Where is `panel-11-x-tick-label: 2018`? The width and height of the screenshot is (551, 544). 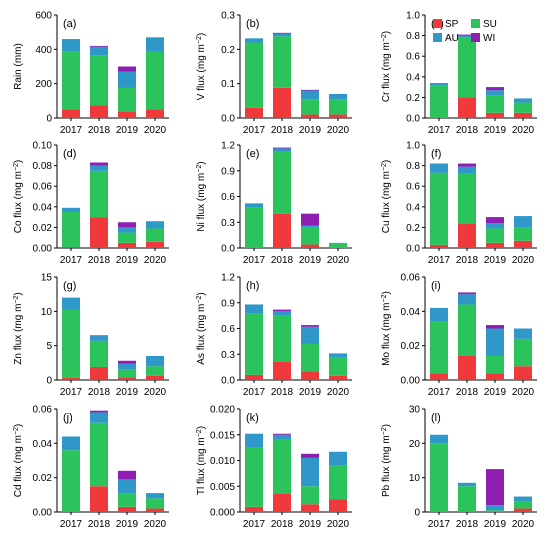 panel-11-x-tick-label: 2018 is located at coordinates (467, 524).